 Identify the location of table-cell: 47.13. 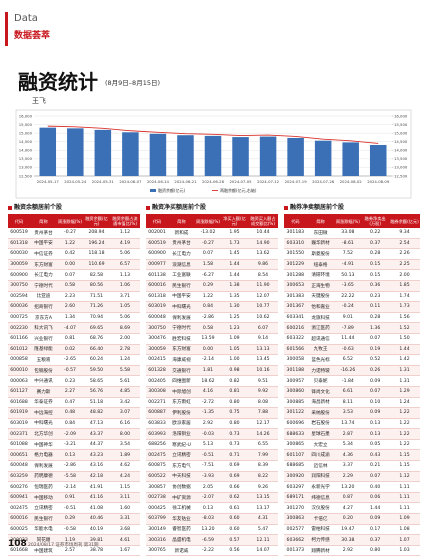
(96, 424).